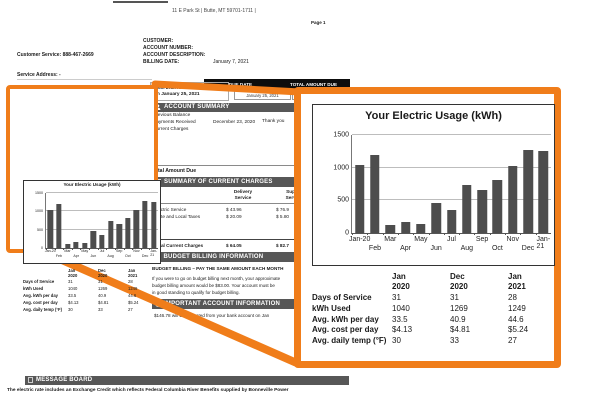 The image size is (600, 400). I want to click on x-axis-tick-label: May, so click(85, 251).